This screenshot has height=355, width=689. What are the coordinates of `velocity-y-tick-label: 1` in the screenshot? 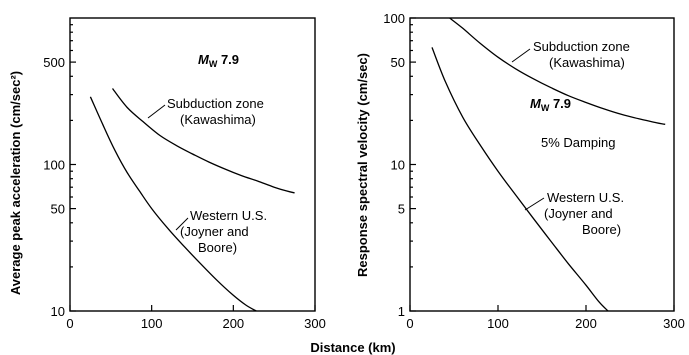 It's located at (401, 311).